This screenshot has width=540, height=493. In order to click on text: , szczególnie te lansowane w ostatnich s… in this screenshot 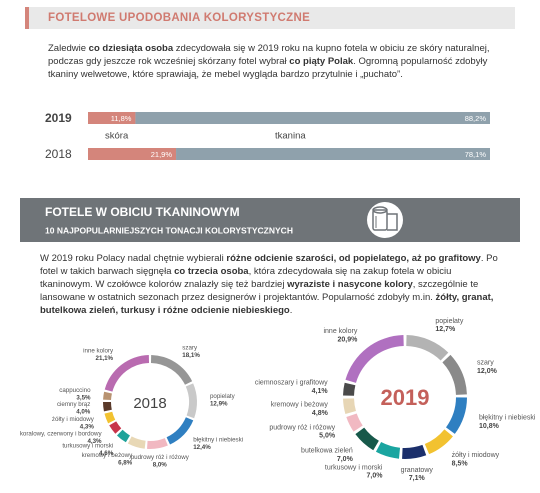, I will do `click(259, 291)`.